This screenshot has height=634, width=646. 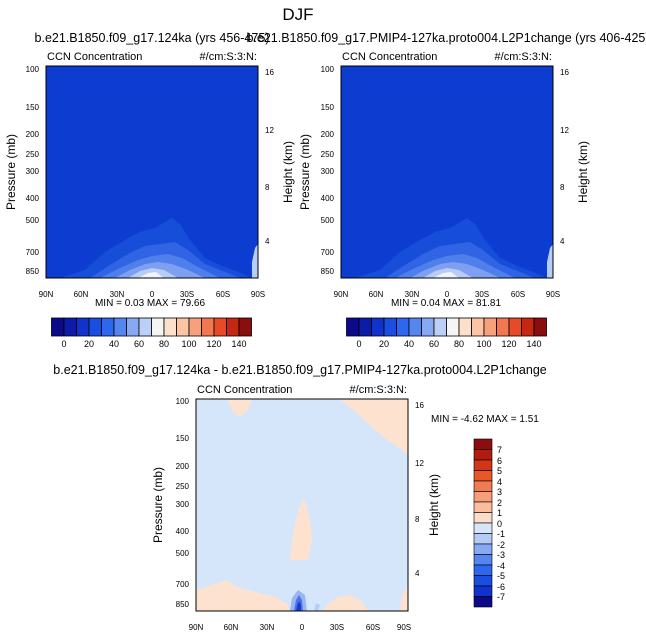 What do you see at coordinates (158, 505) in the screenshot?
I see `panel-3-ylabel: Pressure (mb)` at bounding box center [158, 505].